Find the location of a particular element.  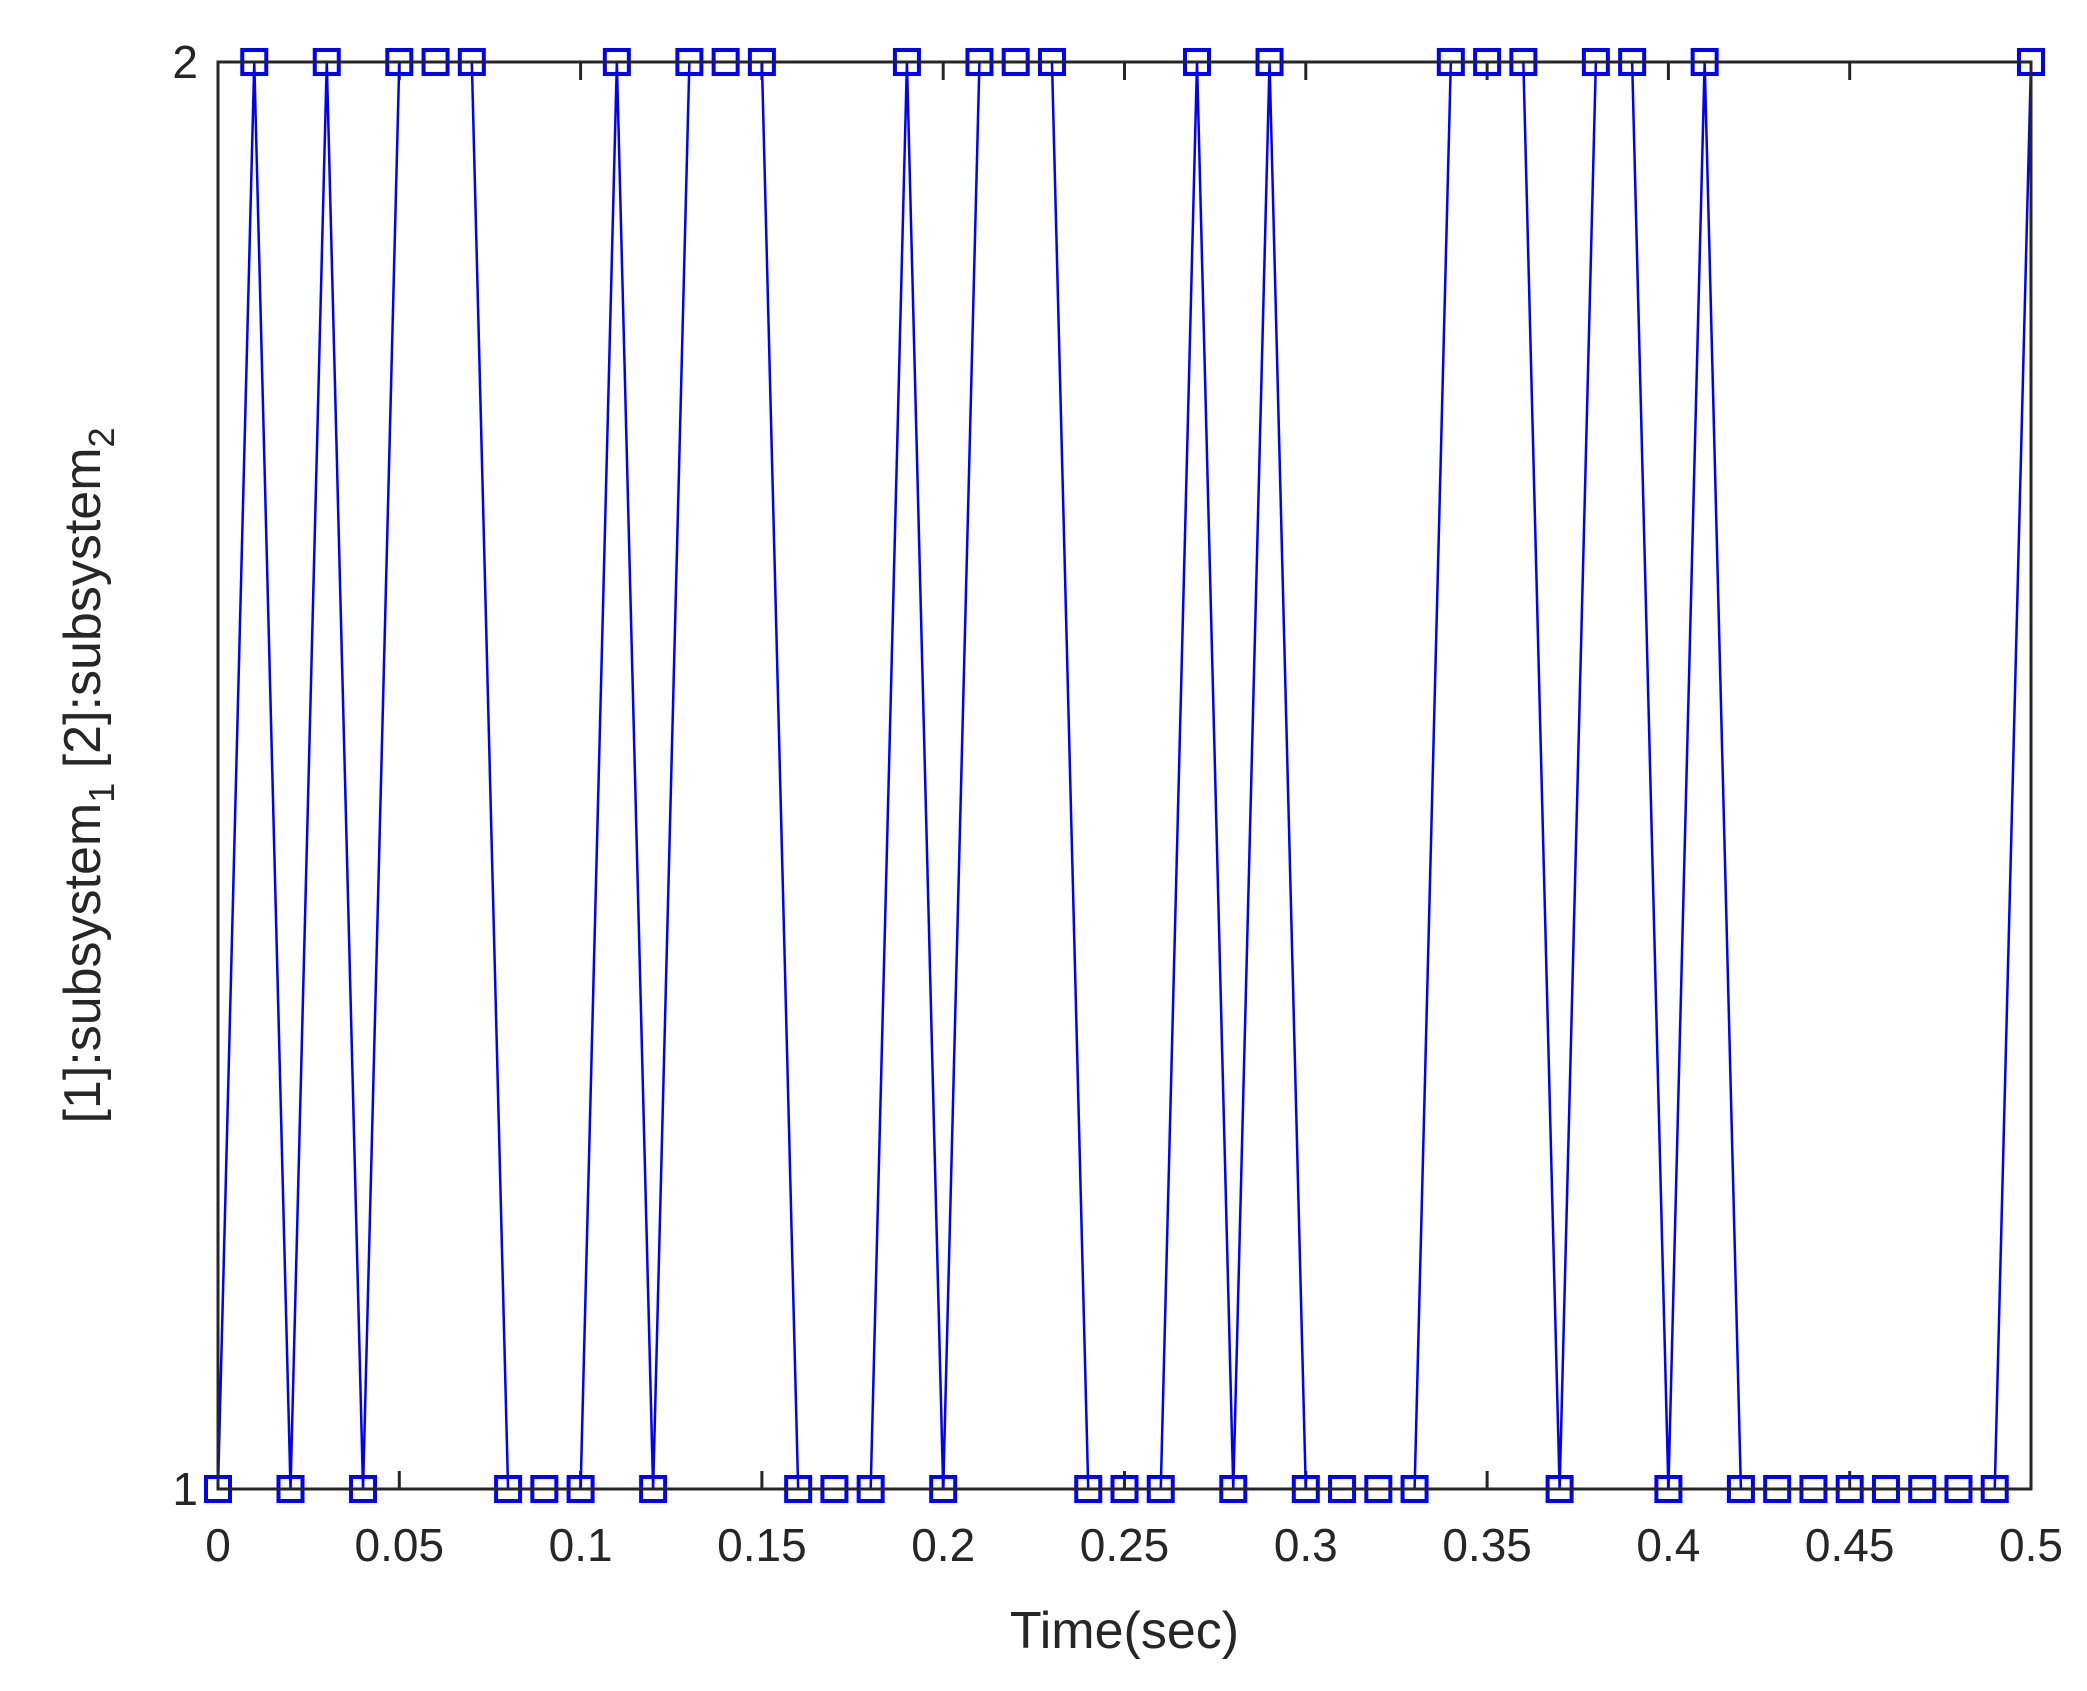

y-label-part-2: [2]:subsystem is located at coordinates (83, 614).